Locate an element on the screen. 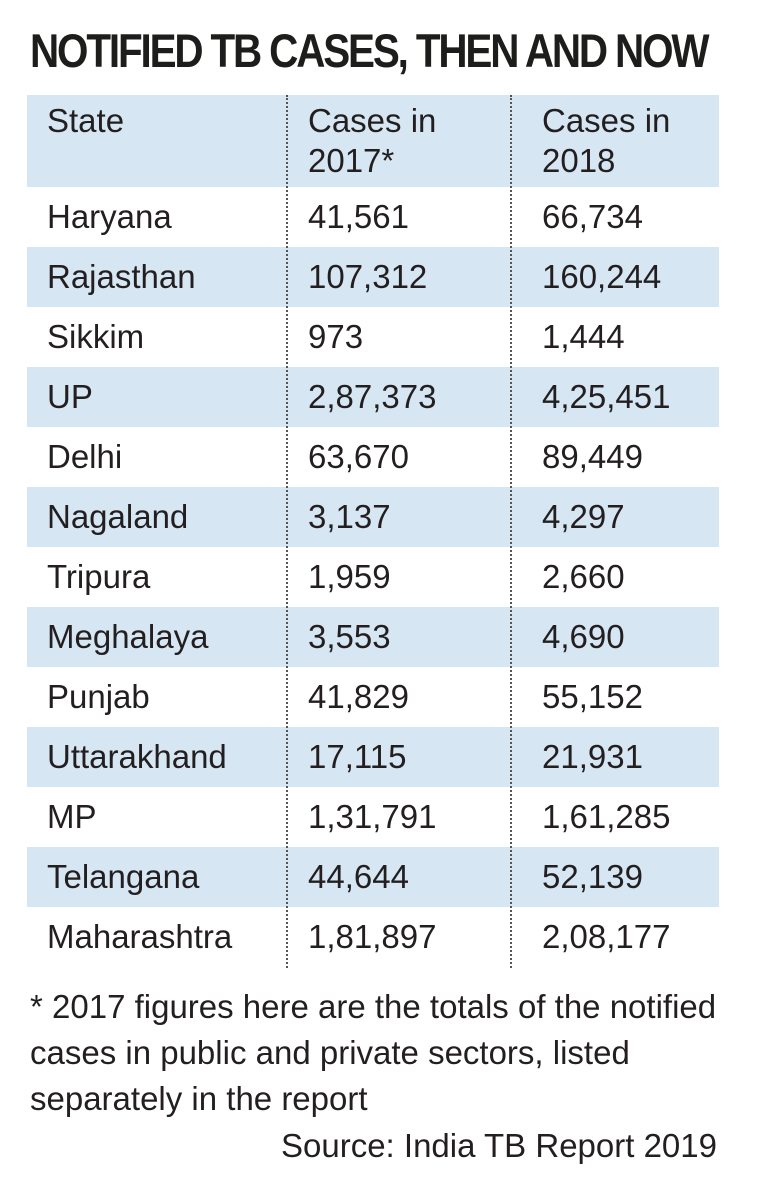 The height and width of the screenshot is (1198, 759). state-cell: MP is located at coordinates (72, 816).